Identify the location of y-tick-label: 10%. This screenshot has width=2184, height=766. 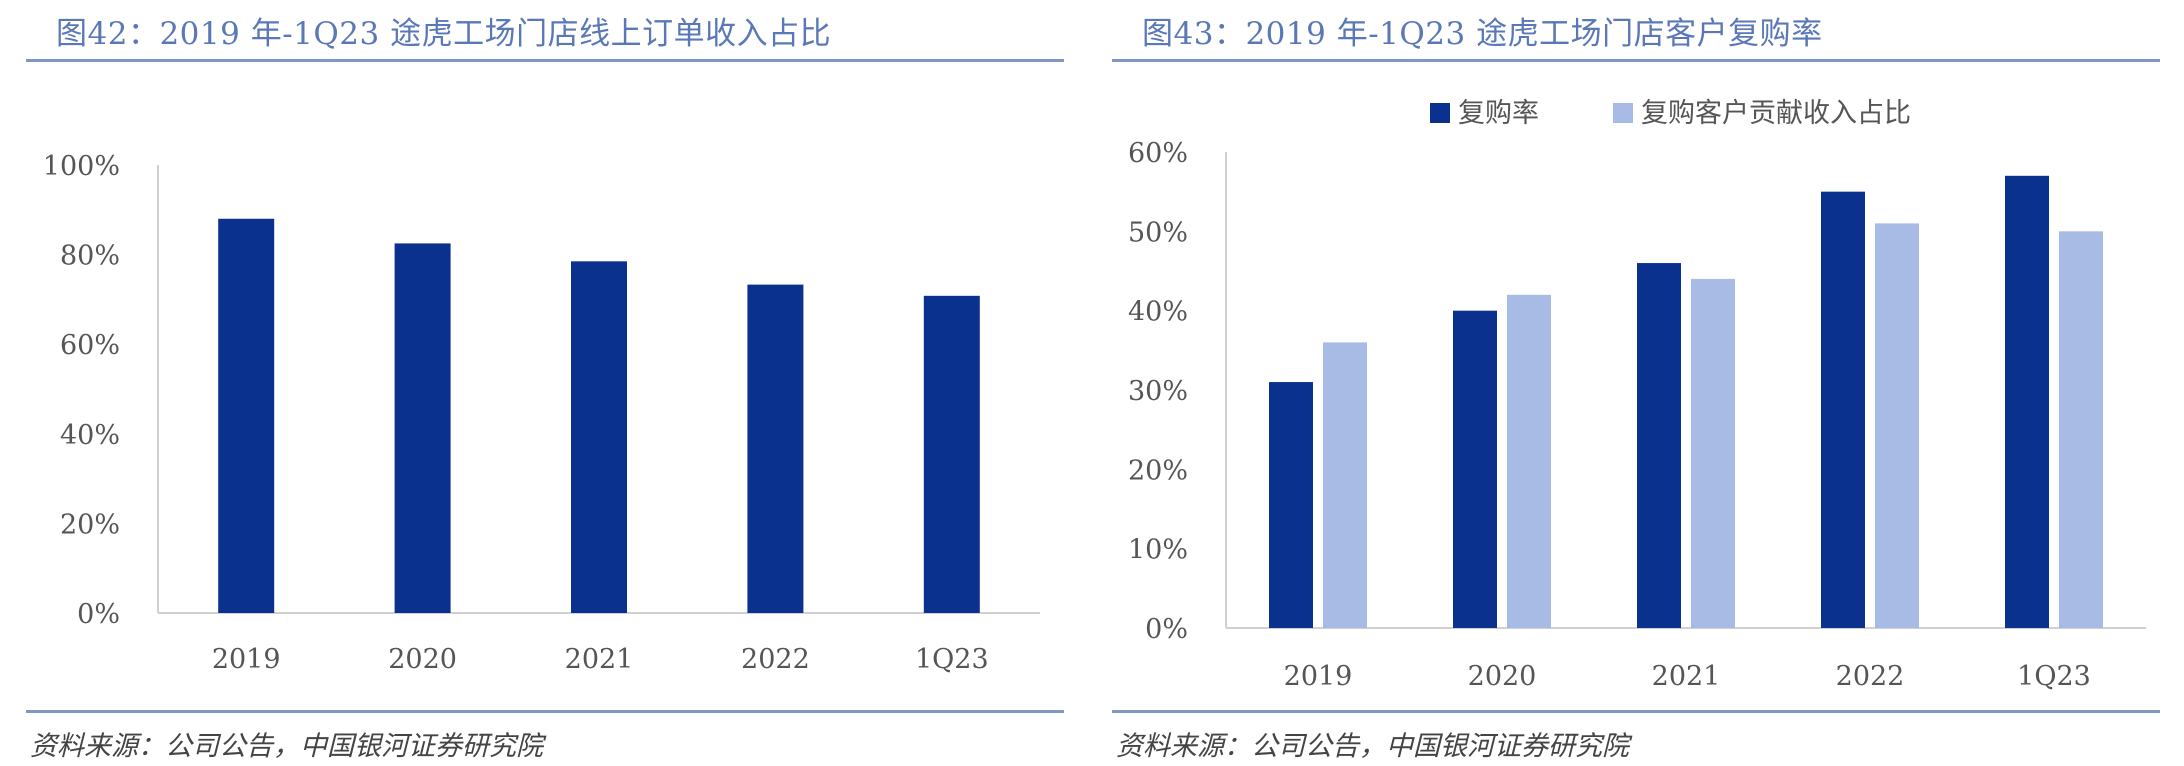
(1158, 550).